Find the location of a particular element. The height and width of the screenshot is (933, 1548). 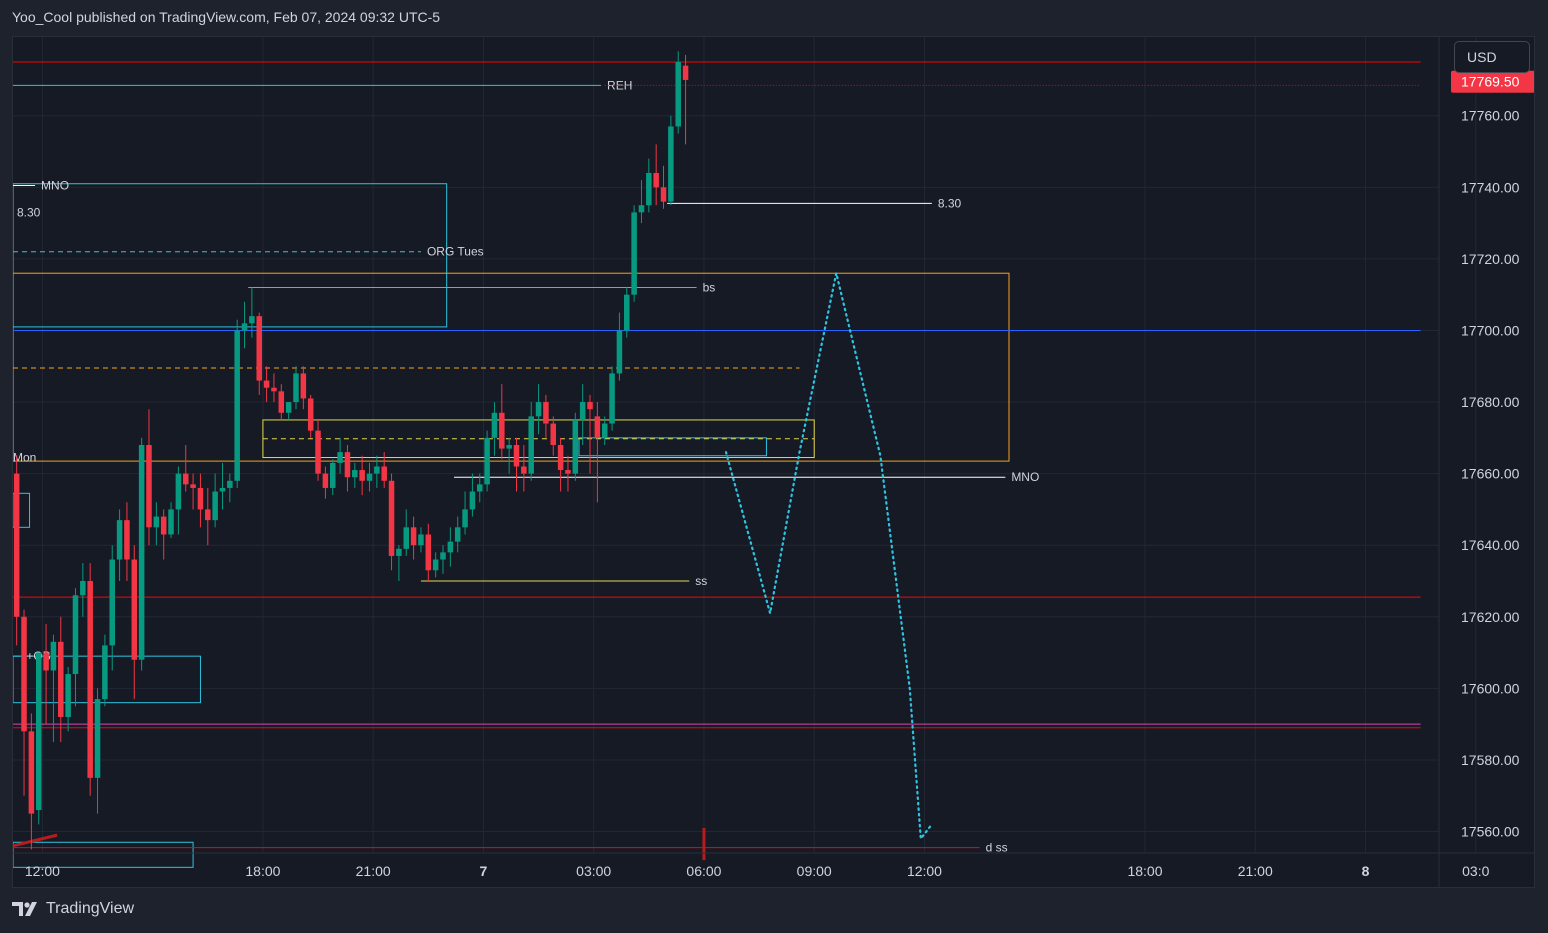

projection-path is located at coordinates (828, 557).